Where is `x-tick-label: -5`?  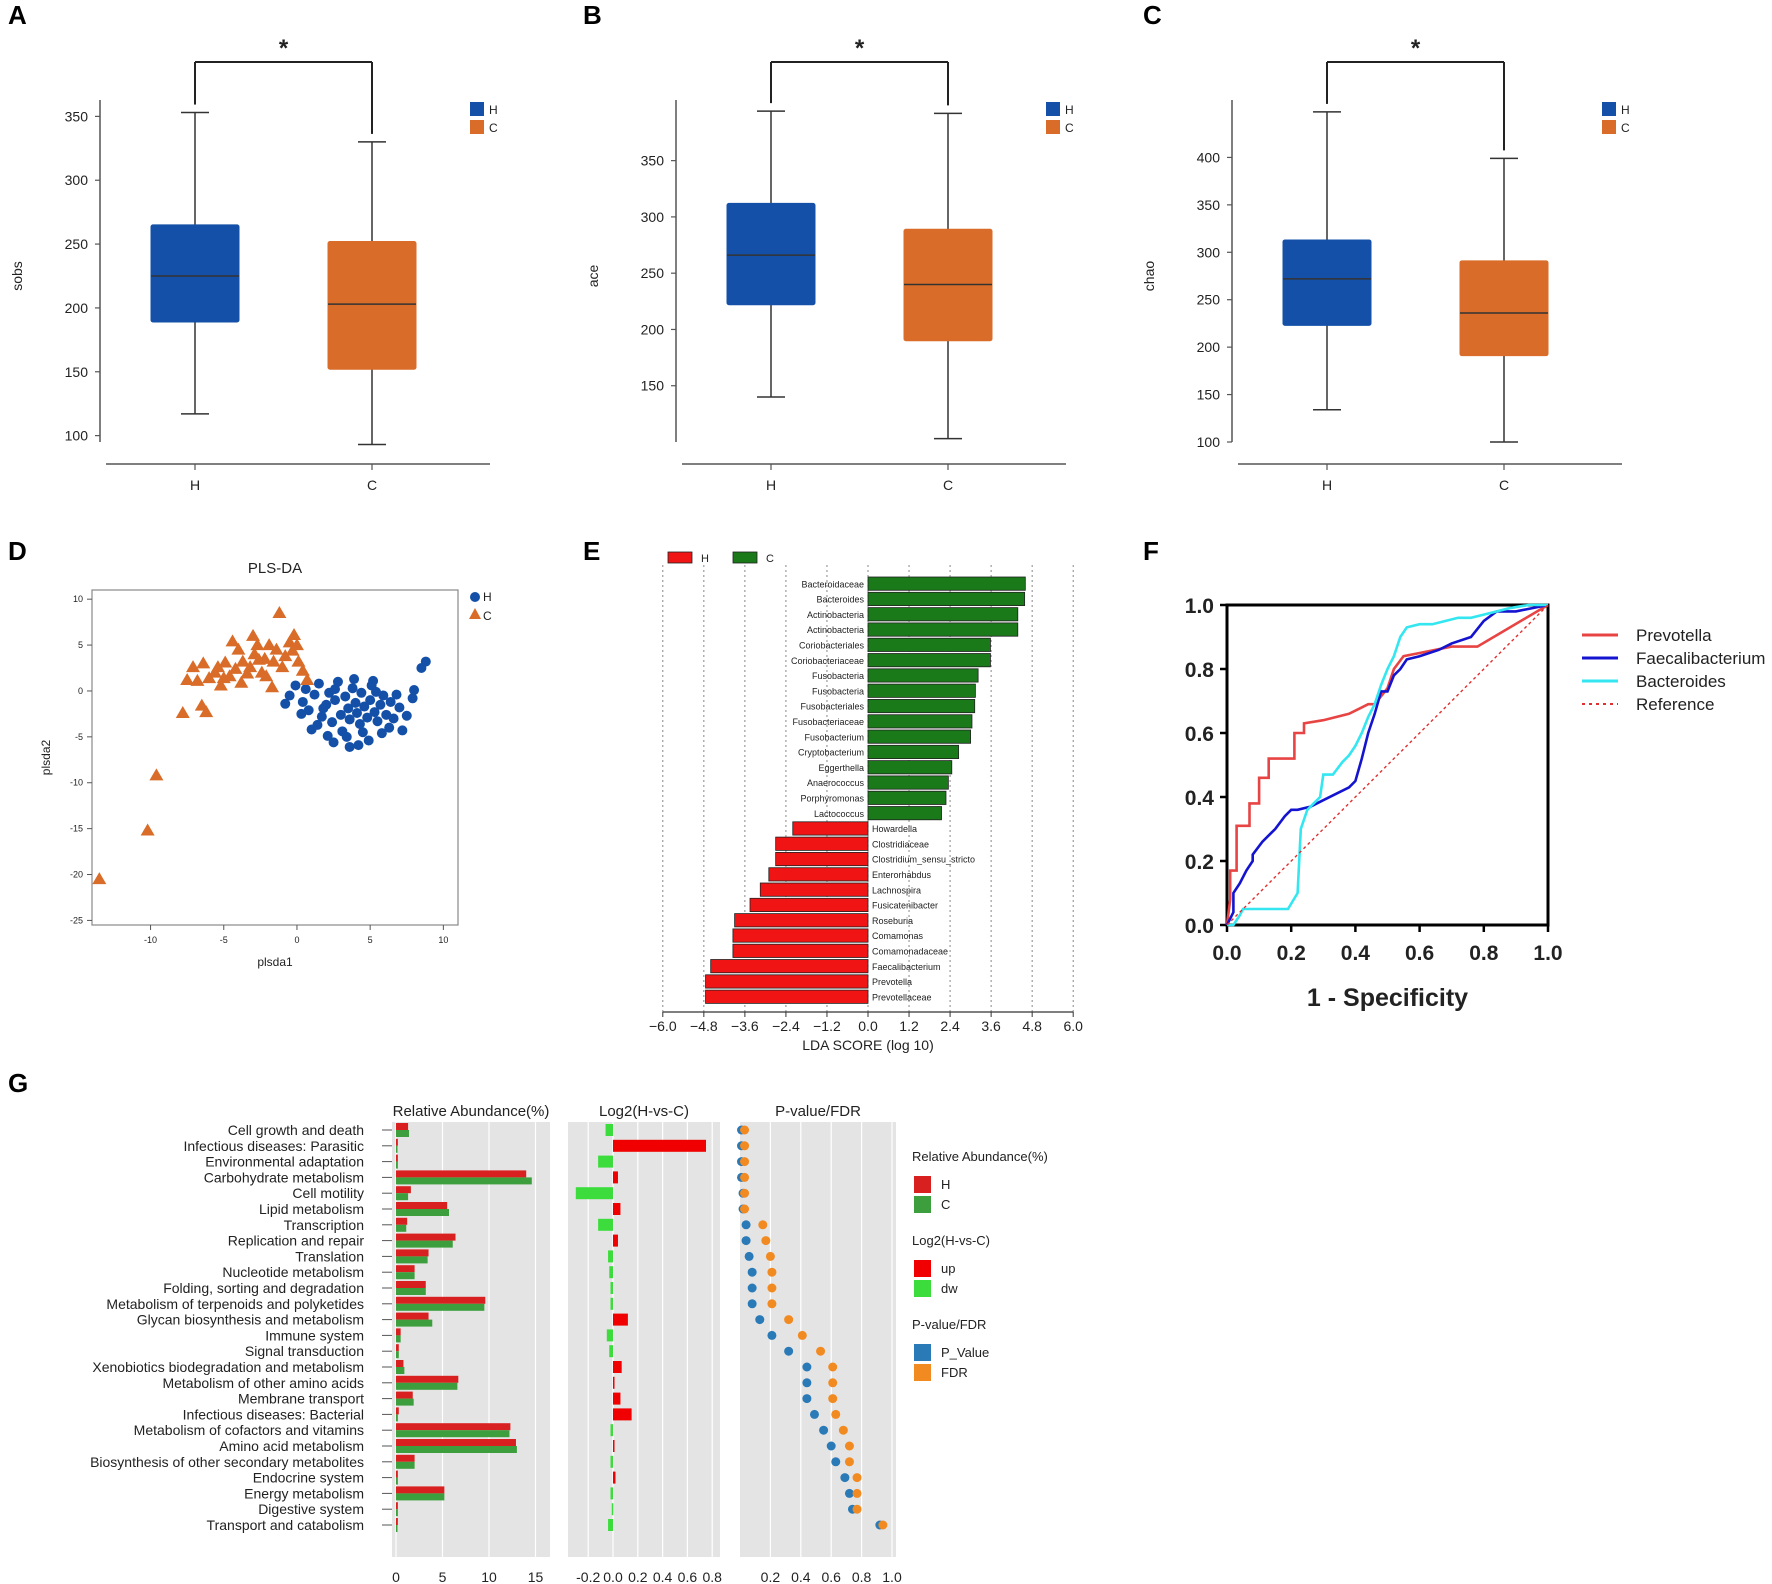
x-tick-label: -5 is located at coordinates (224, 940).